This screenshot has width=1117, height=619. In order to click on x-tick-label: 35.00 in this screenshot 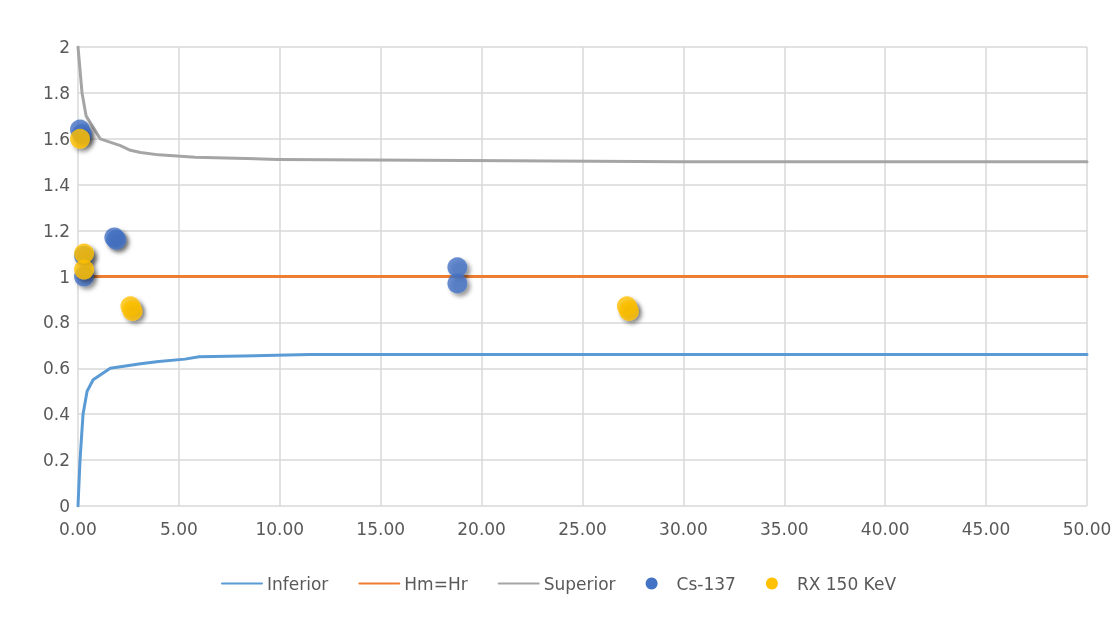, I will do `click(784, 528)`.